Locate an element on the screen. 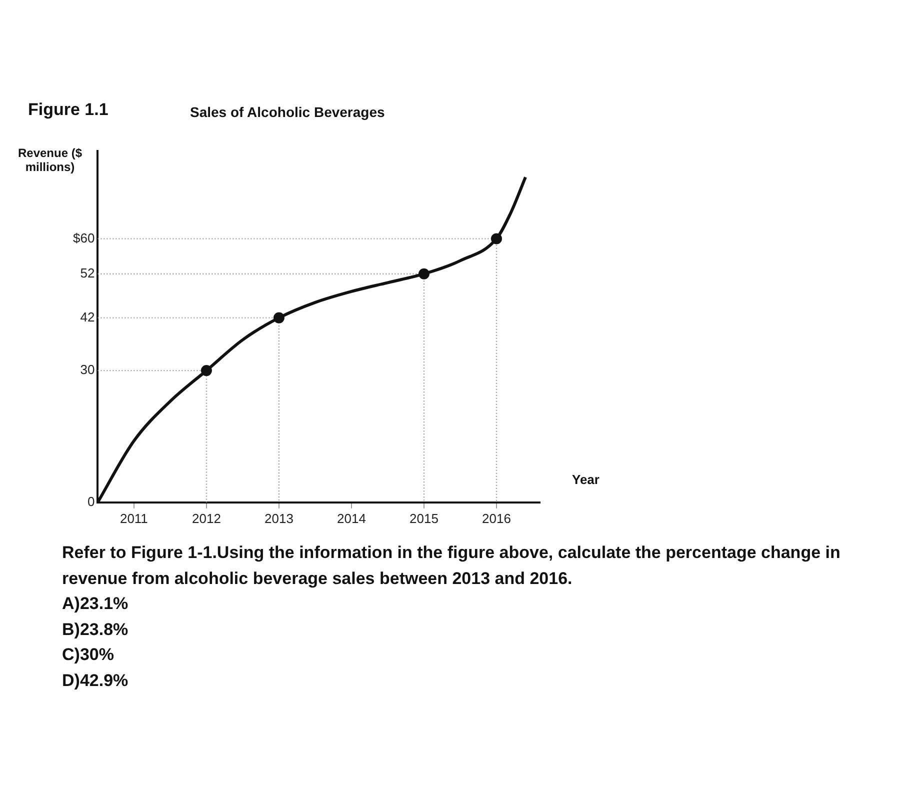  x-tick-label: 2012 is located at coordinates (206, 518).